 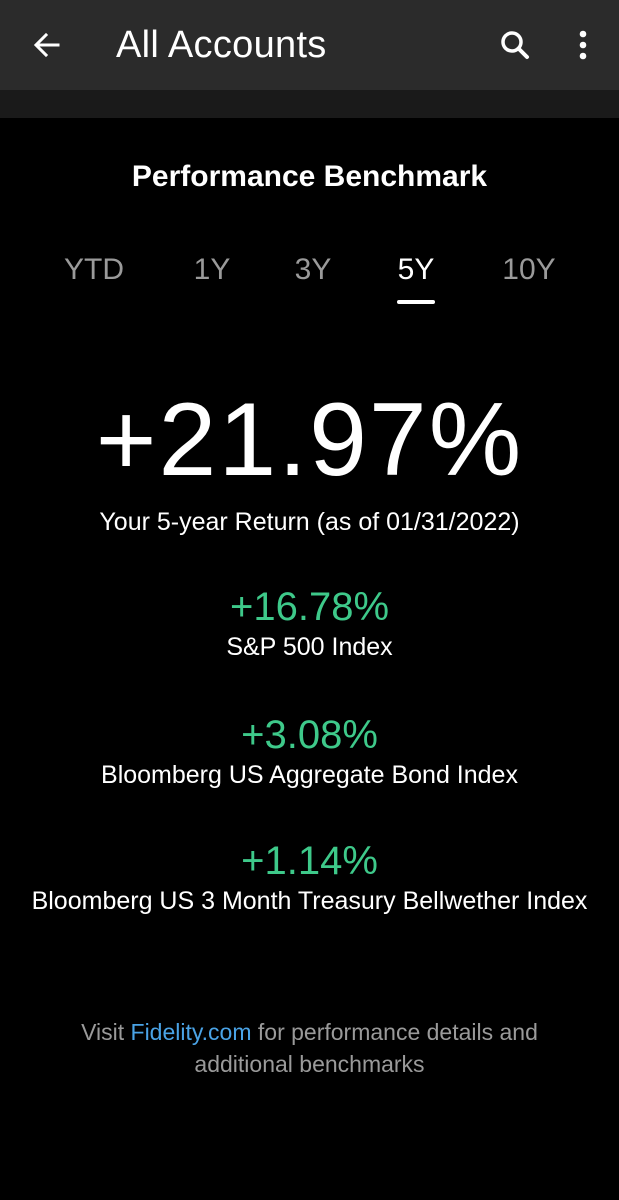 I want to click on benchmark-item: +3.08% Bloomberg US Aggregate Bond Index, so click(x=309, y=752).